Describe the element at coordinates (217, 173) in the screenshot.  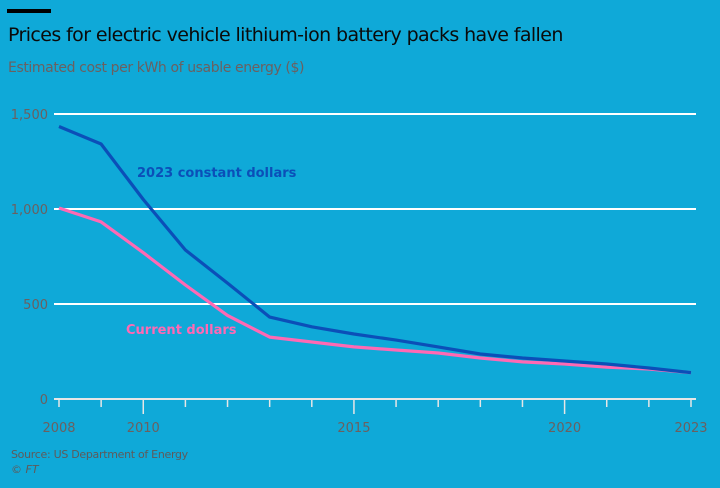
I see `series-label-constant-dollars: 2023 constant dollars` at that location.